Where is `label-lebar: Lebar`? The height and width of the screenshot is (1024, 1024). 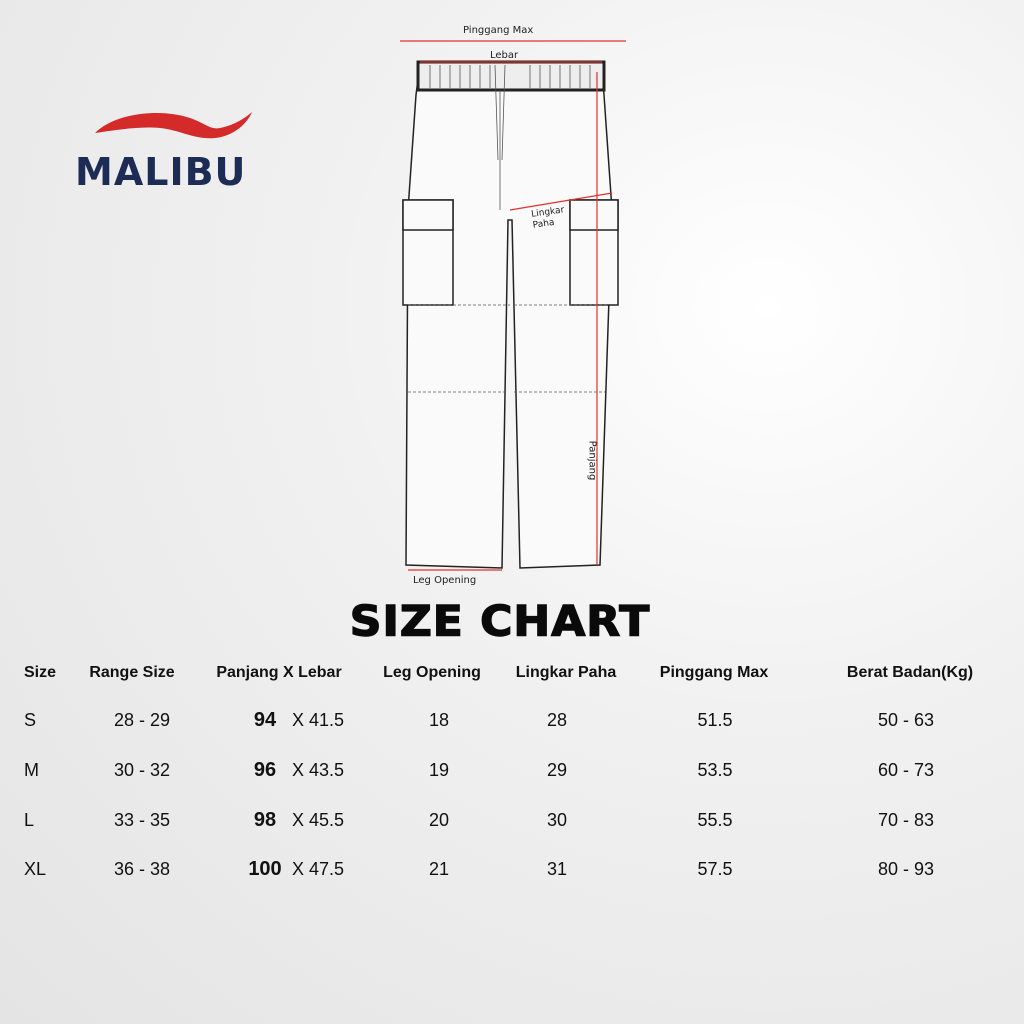
label-lebar: Lebar is located at coordinates (504, 55).